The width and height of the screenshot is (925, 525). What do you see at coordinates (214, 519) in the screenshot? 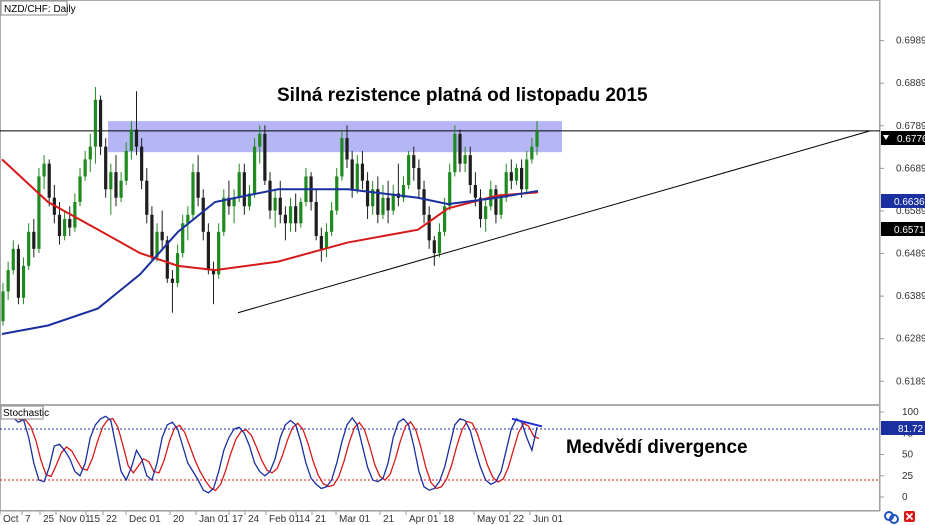
I see `x-tick-label: Jan 01` at bounding box center [214, 519].